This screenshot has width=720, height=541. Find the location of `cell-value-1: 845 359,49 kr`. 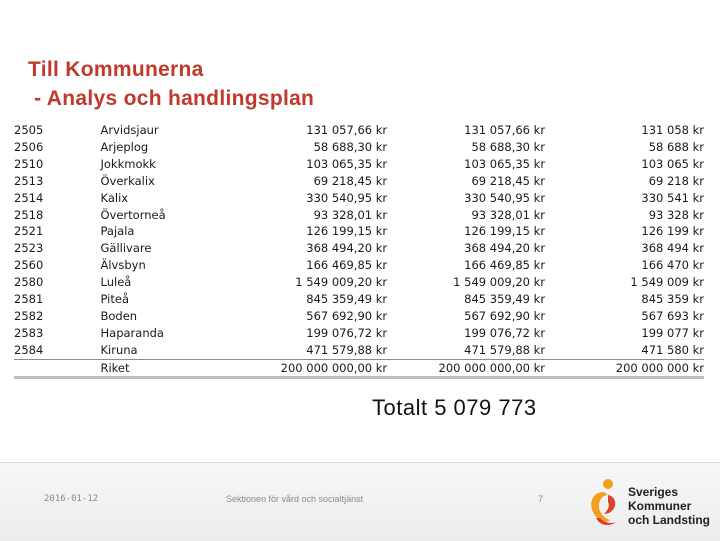

cell-value-1: 845 359,49 kr is located at coordinates (347, 299).